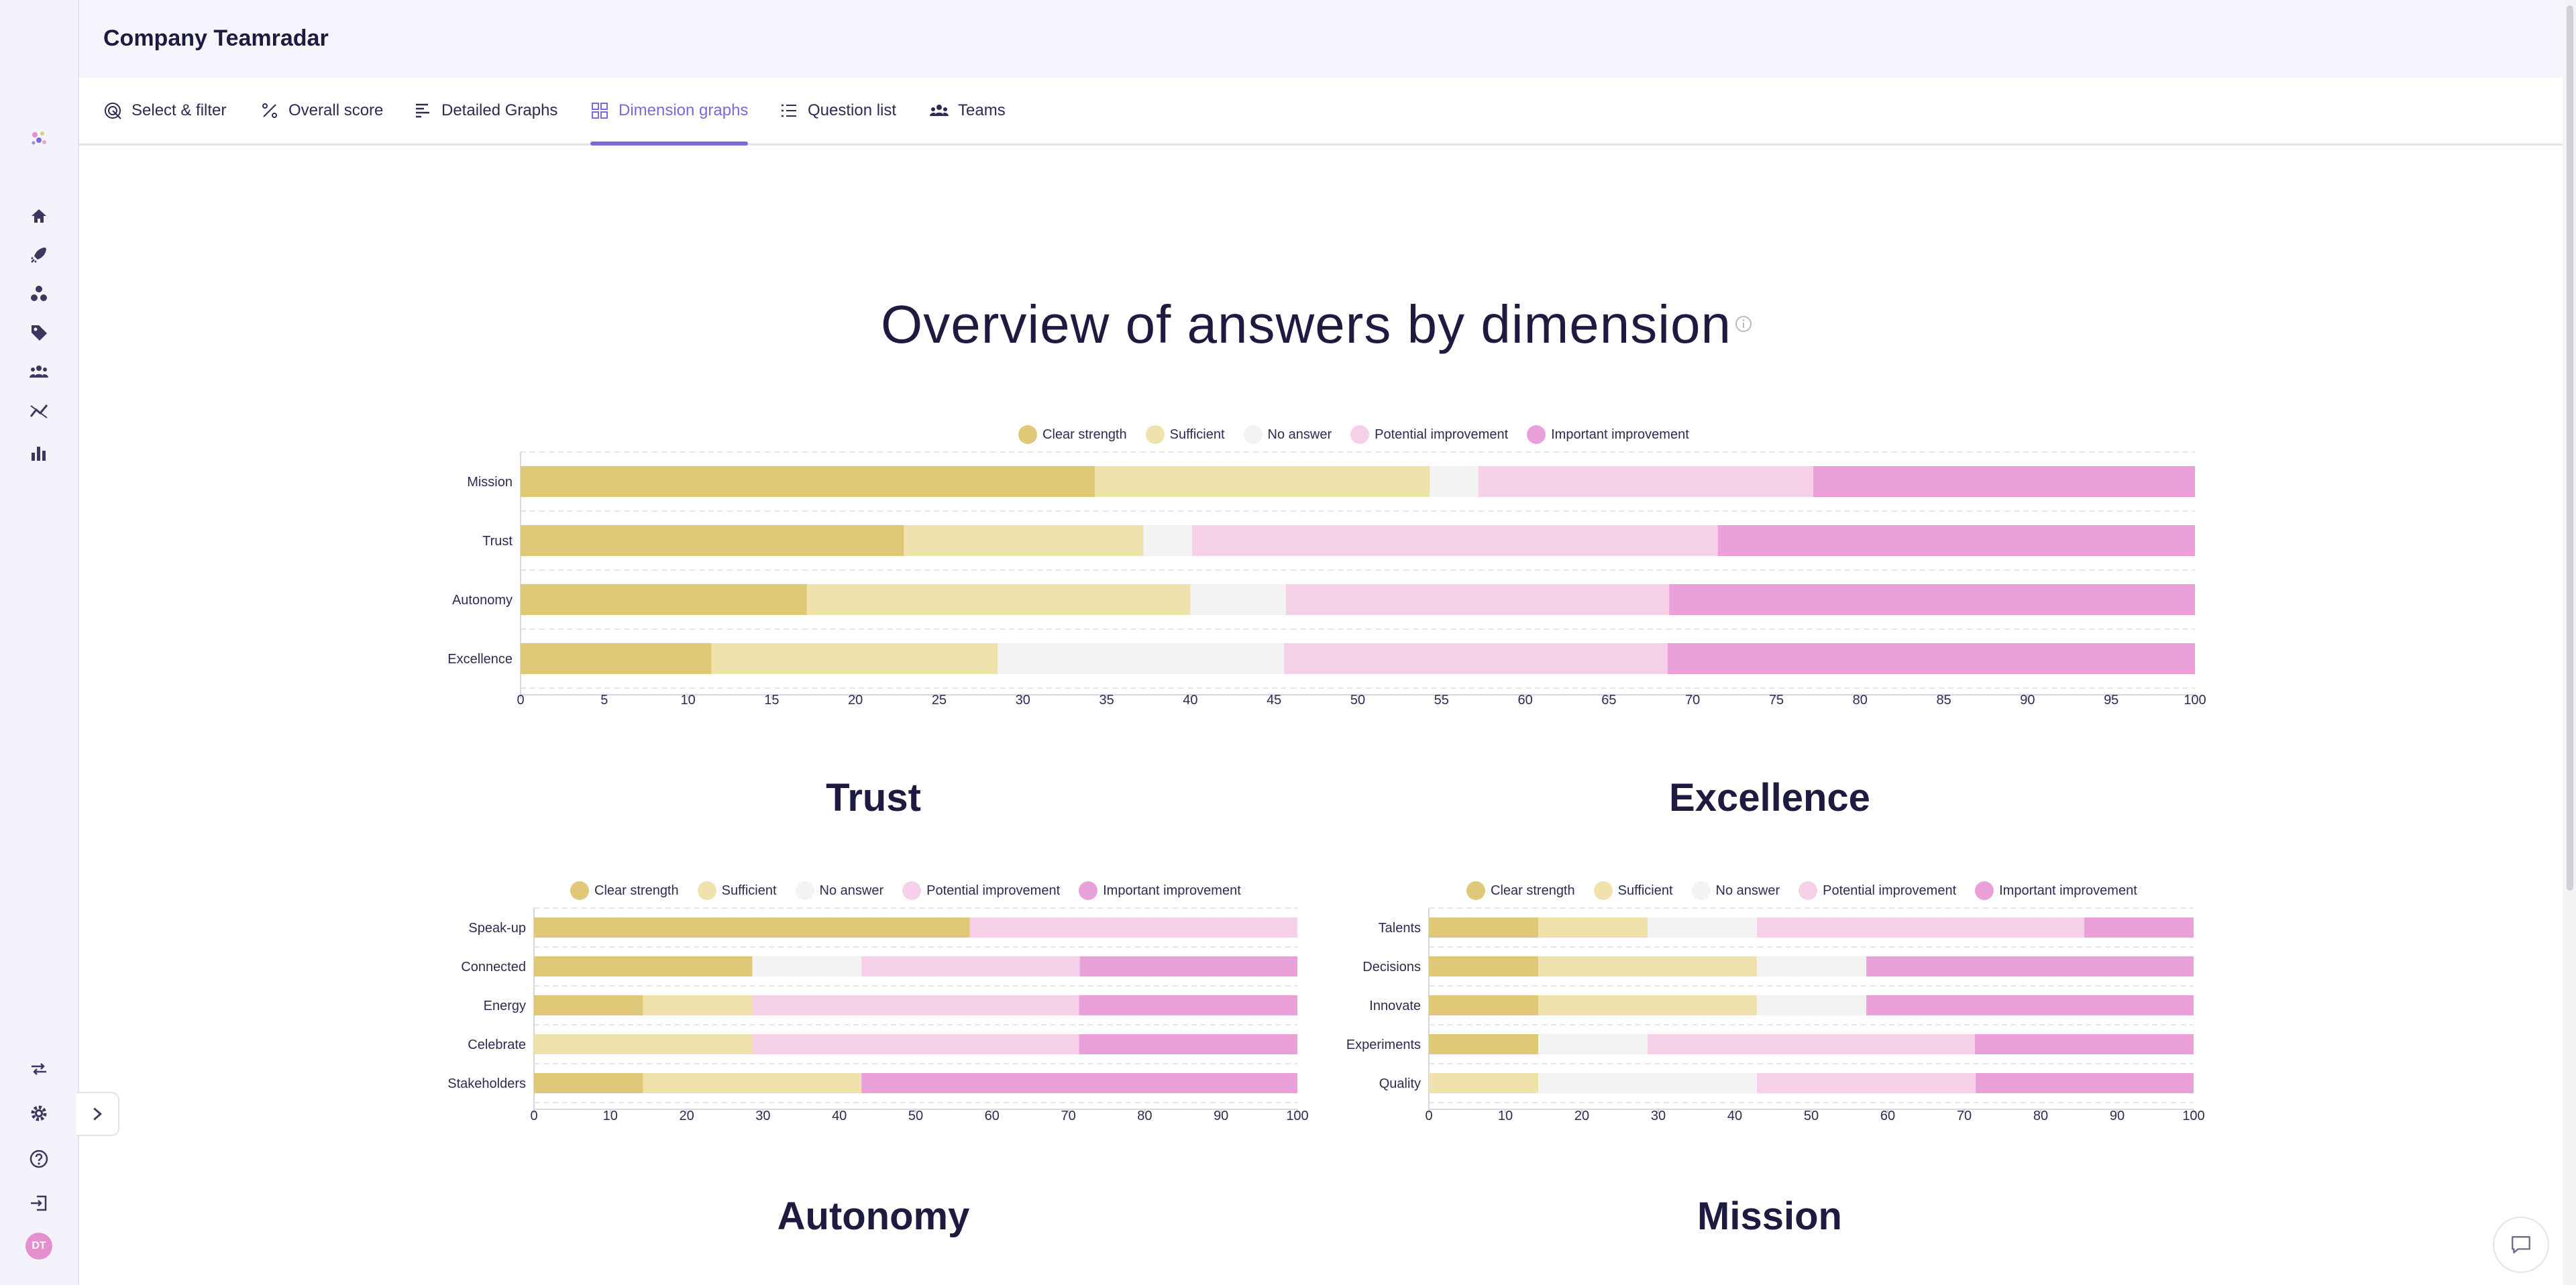 The image size is (2576, 1285). What do you see at coordinates (38, 216) in the screenshot?
I see `home-icon` at bounding box center [38, 216].